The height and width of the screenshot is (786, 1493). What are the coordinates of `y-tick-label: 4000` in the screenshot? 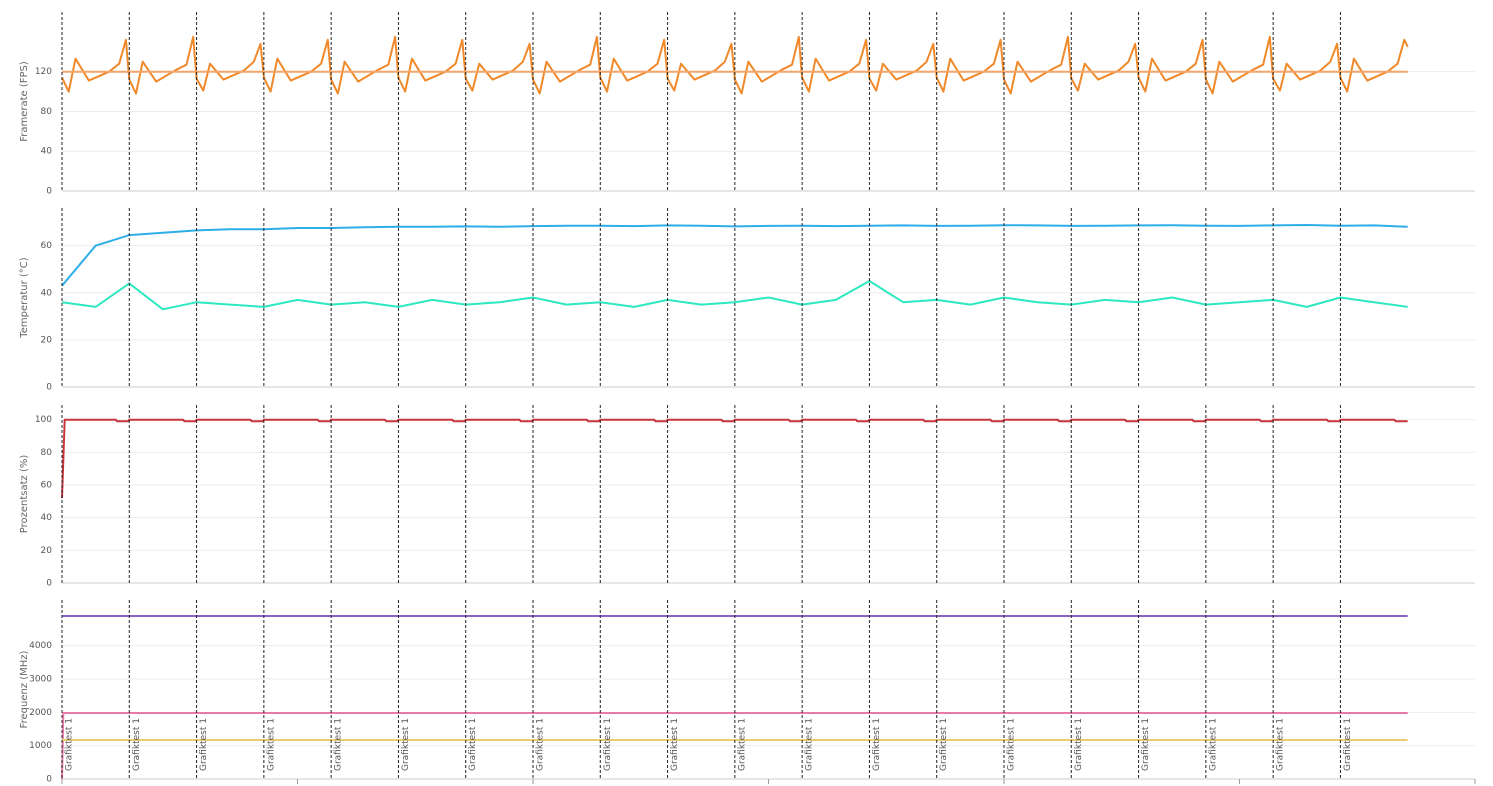 It's located at (40, 646).